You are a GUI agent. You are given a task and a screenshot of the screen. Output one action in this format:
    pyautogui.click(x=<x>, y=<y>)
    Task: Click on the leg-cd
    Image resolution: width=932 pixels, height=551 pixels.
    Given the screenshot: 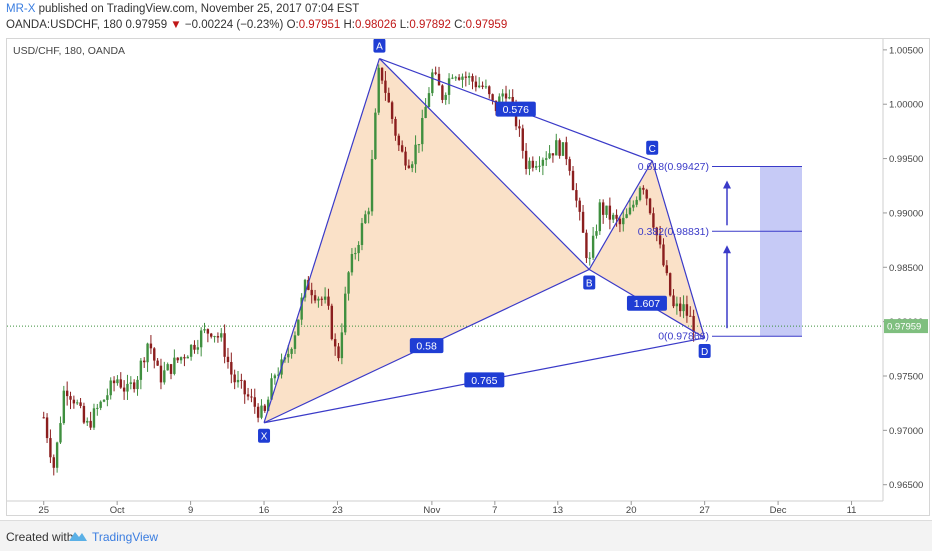 What is the action you would take?
    pyautogui.click(x=678, y=249)
    